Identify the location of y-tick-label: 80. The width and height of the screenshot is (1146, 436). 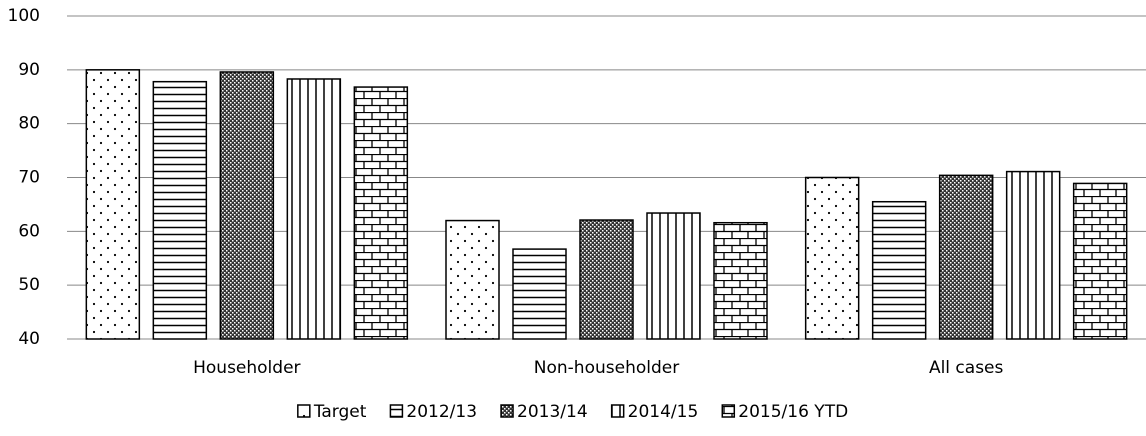
(29, 124).